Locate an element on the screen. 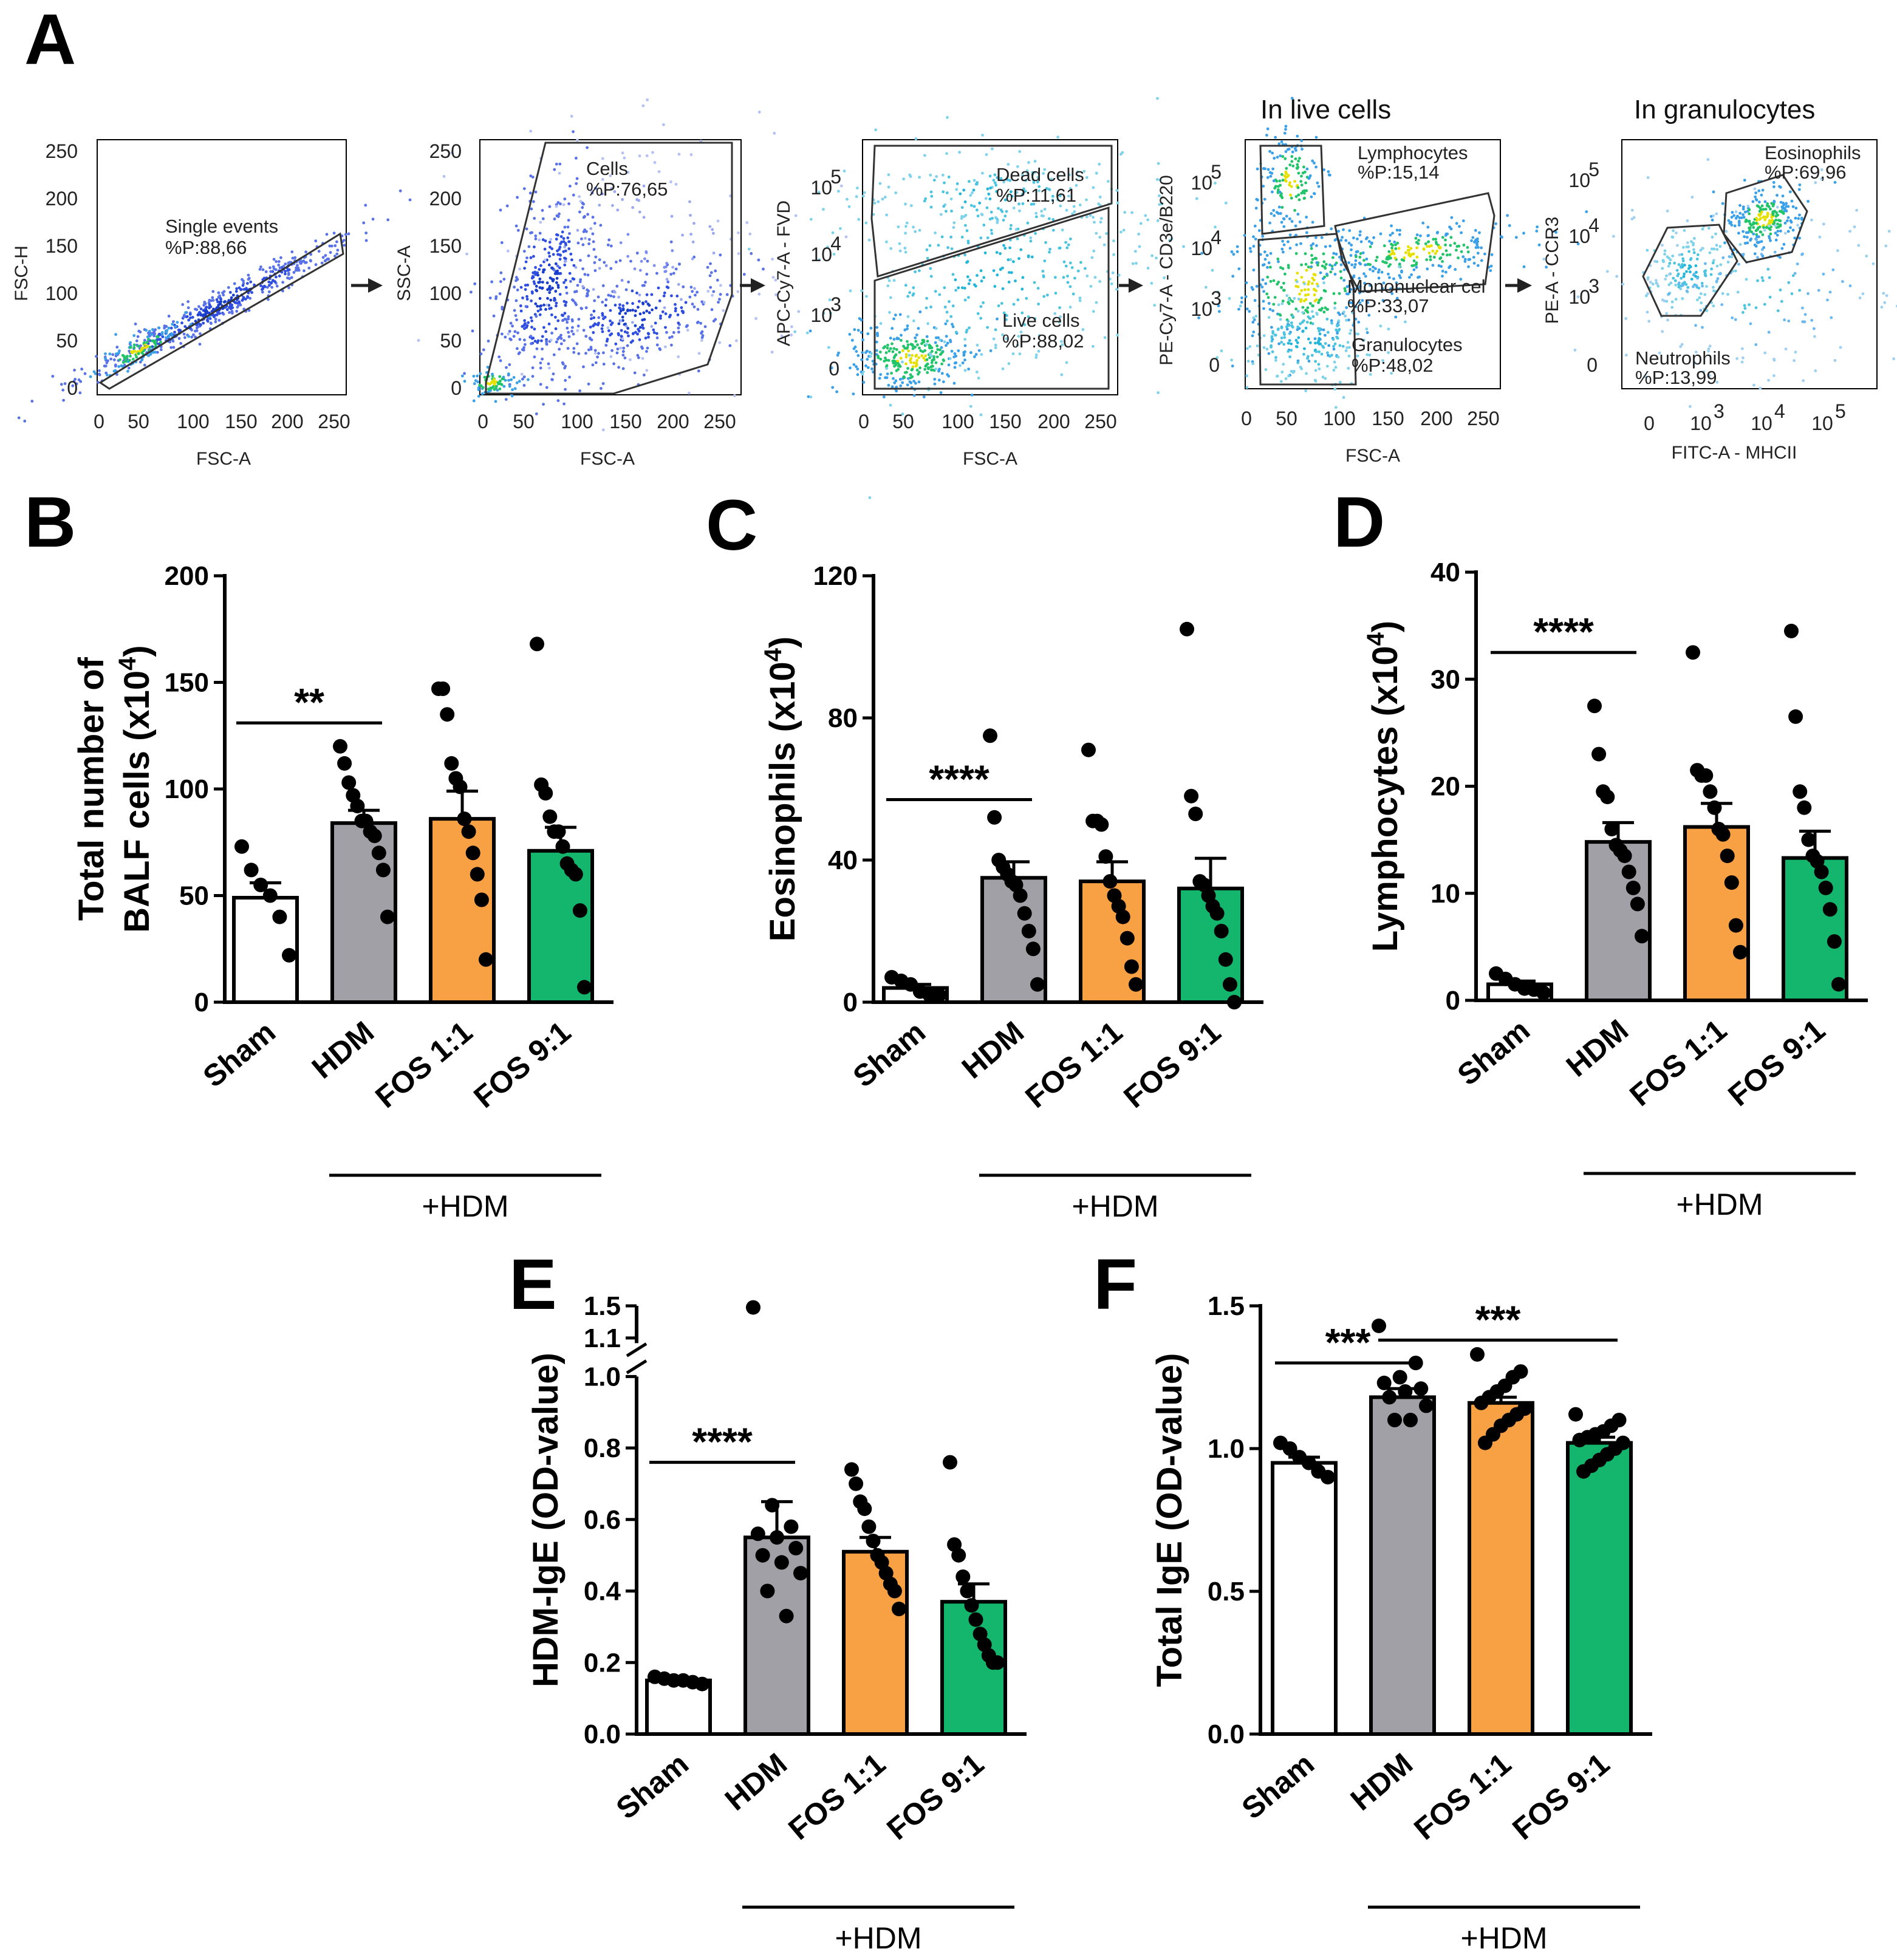  facs-y-label: FSC-H is located at coordinates (22, 273).